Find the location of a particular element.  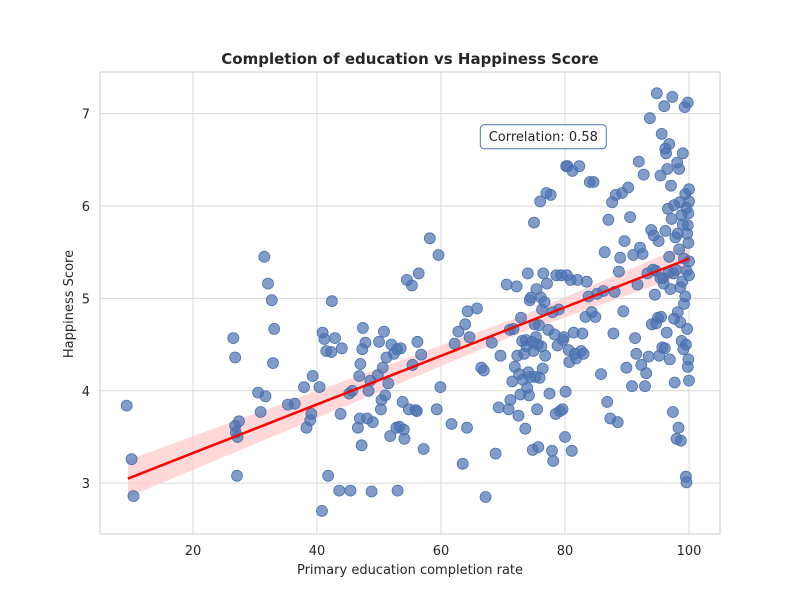

x-axis-ticks: 20 40 60 80 100 is located at coordinates (443, 551).